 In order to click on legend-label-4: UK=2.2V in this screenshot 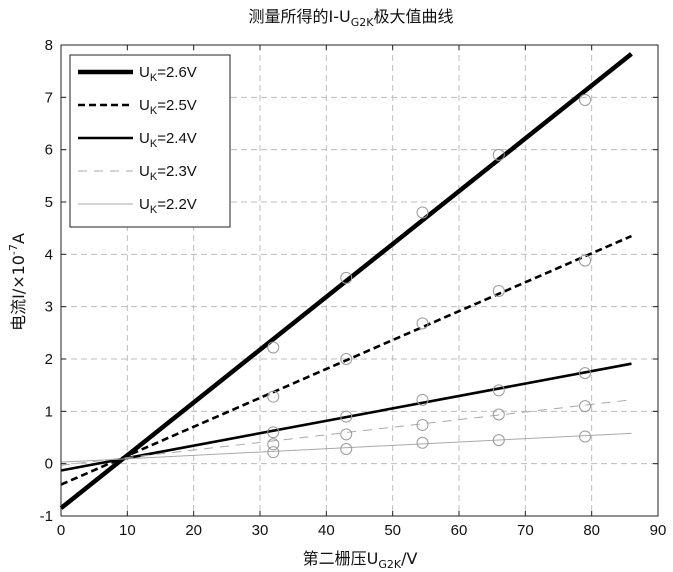, I will do `click(168, 206)`.